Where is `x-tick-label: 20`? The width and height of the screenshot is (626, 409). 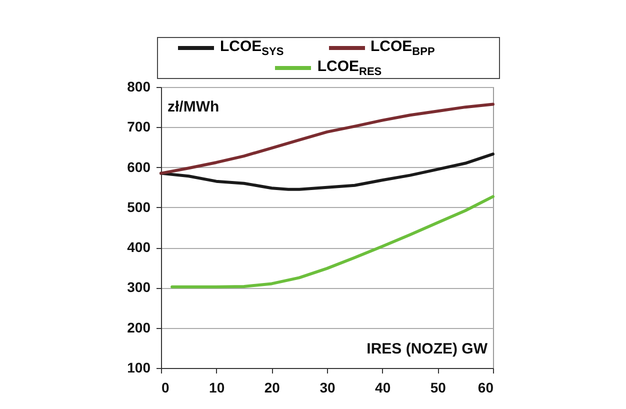 x-tick-label: 20 is located at coordinates (272, 388).